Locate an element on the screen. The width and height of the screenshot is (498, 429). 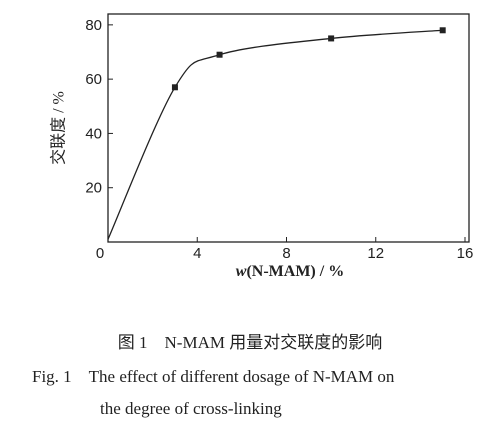
y-tick-label: 20 is located at coordinates (93, 188).